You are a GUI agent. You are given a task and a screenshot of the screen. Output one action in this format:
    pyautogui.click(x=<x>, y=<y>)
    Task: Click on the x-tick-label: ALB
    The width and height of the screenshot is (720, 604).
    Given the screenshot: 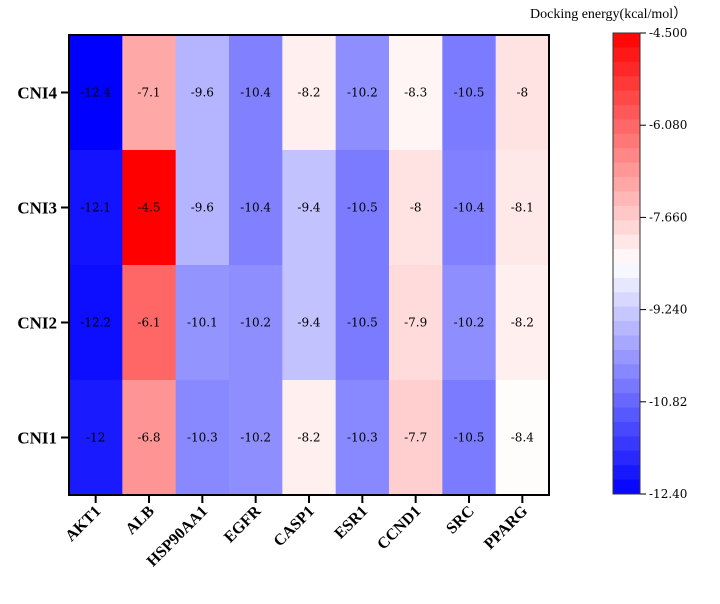 What is the action you would take?
    pyautogui.click(x=141, y=521)
    